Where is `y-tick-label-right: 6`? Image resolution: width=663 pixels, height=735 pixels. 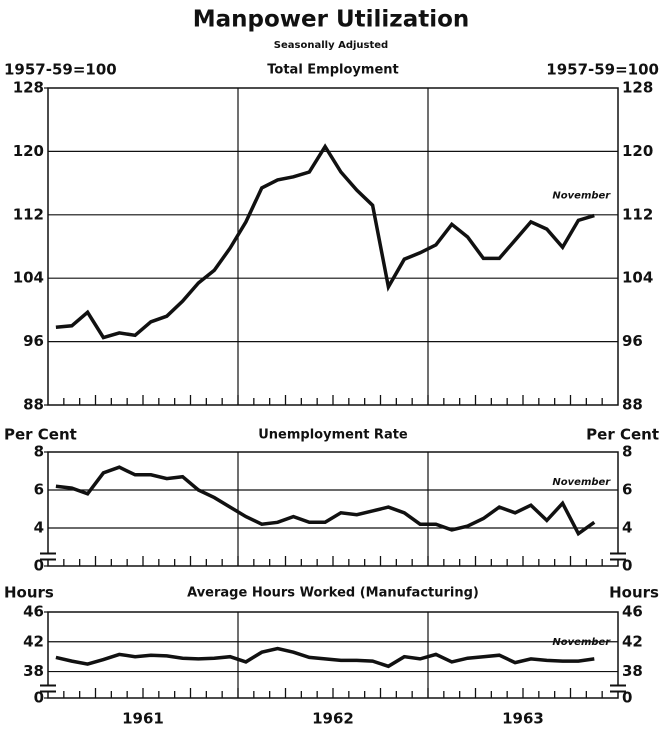
y-tick-label-right: 6 is located at coordinates (627, 490).